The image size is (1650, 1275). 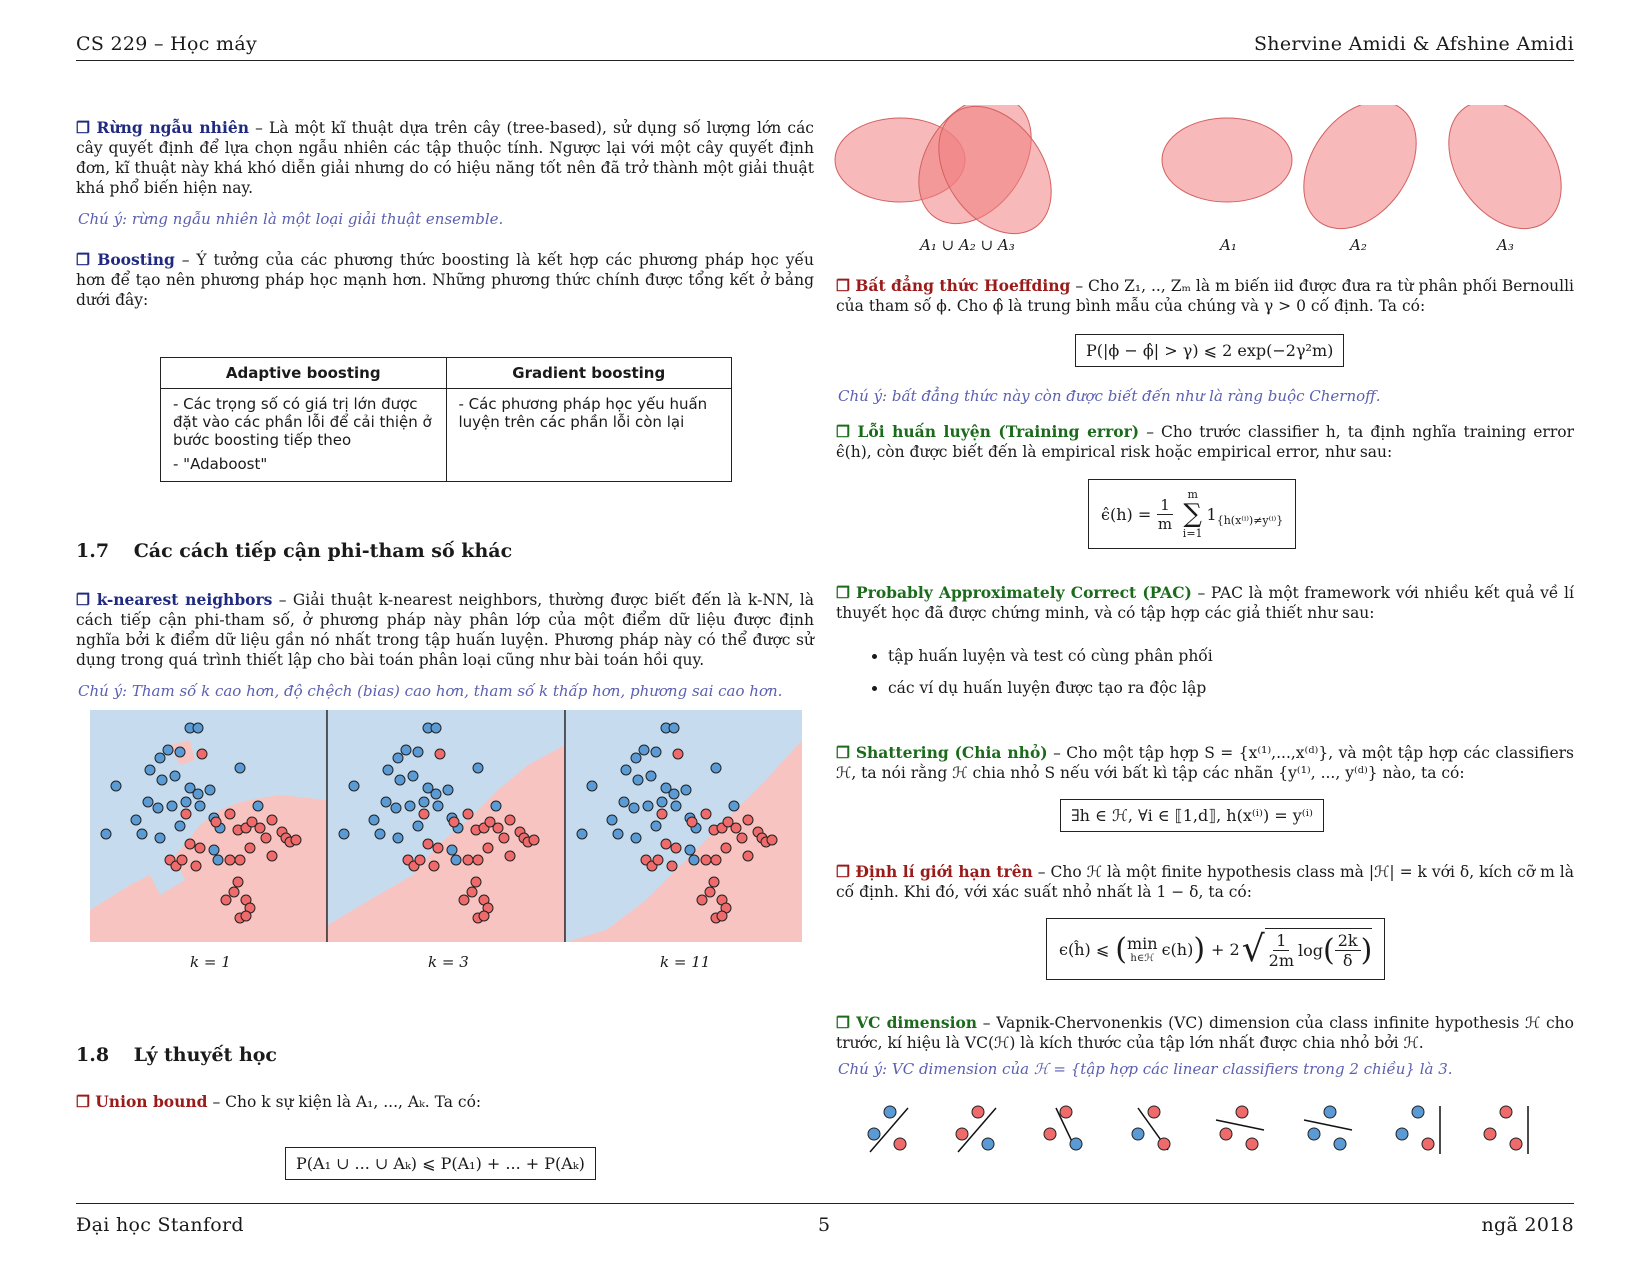 What do you see at coordinates (1227, 160) in the screenshot?
I see `venn-a1` at bounding box center [1227, 160].